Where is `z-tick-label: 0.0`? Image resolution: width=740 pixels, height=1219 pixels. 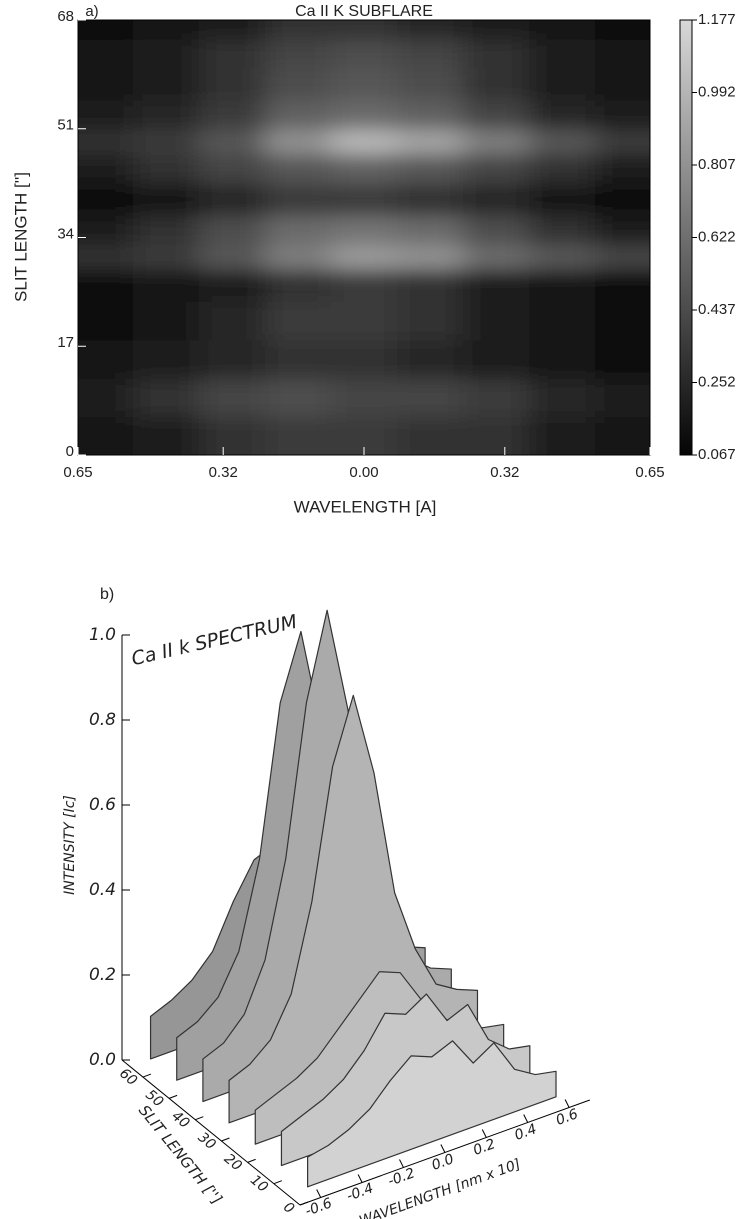 z-tick-label: 0.0 is located at coordinates (102, 1060).